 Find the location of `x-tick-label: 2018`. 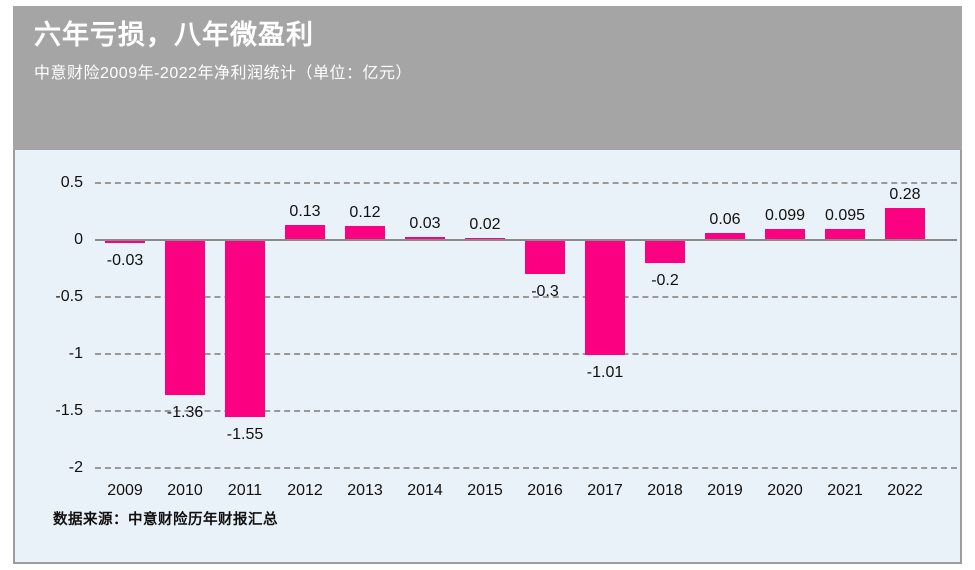

x-tick-label: 2018 is located at coordinates (665, 490).